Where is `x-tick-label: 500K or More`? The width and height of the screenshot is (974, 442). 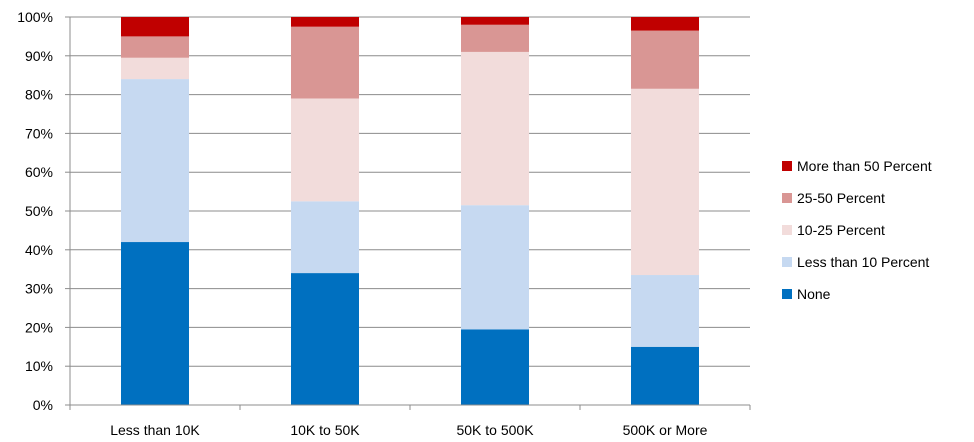 x-tick-label: 500K or More is located at coordinates (665, 430).